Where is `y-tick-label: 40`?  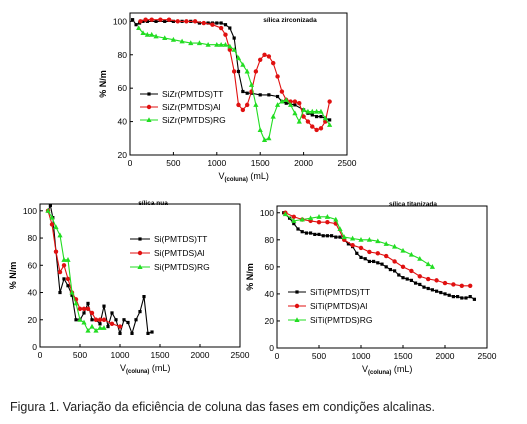 y-tick-label: 40 is located at coordinates (33, 293).